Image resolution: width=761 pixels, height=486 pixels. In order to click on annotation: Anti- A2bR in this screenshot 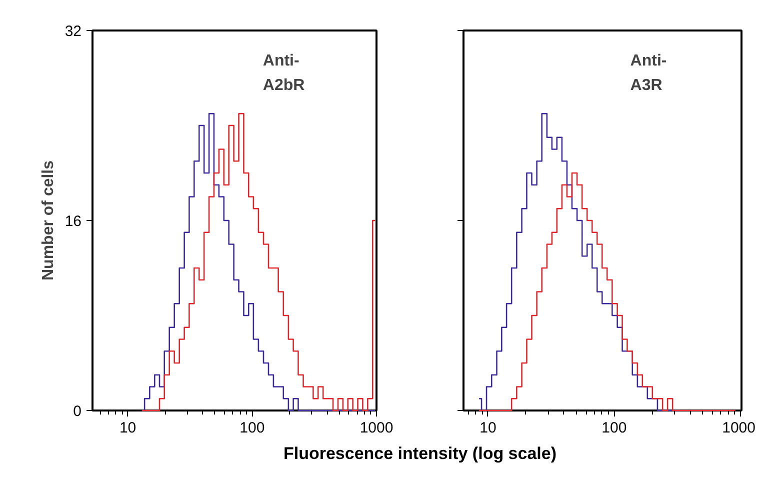, I will do `click(284, 73)`.